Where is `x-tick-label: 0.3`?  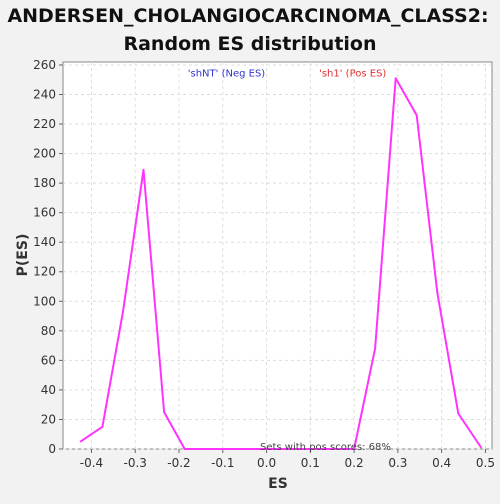
x-tick-label: 0.3 is located at coordinates (397, 463).